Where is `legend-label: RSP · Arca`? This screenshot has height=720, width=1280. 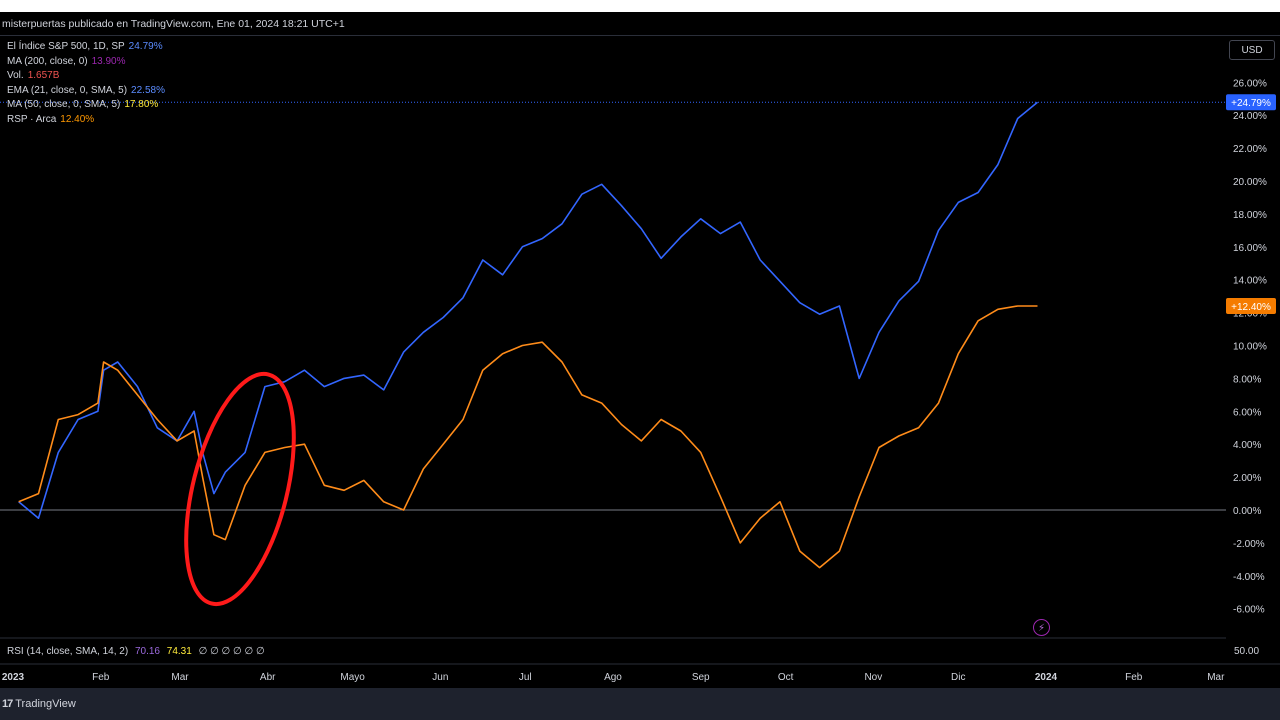 legend-label: RSP · Arca is located at coordinates (32, 119).